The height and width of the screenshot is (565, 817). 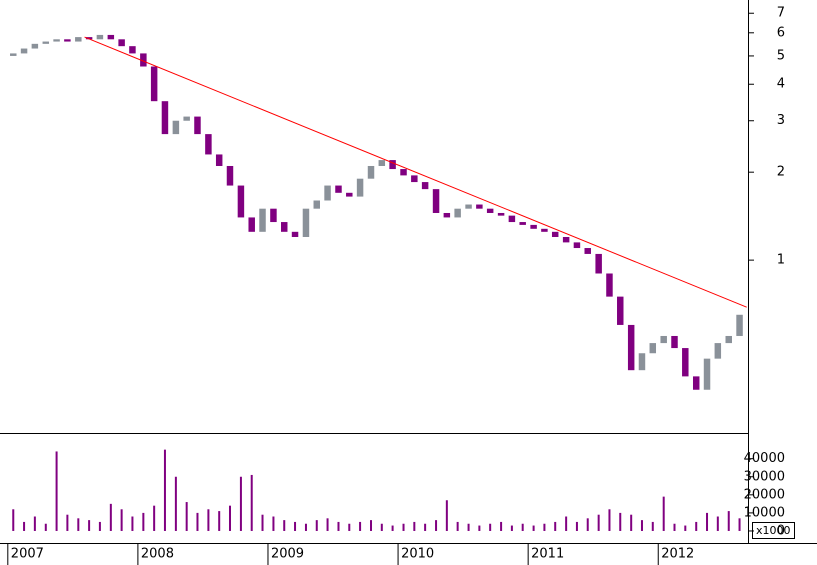 What do you see at coordinates (781, 55) in the screenshot?
I see `y-tick-label: 5` at bounding box center [781, 55].